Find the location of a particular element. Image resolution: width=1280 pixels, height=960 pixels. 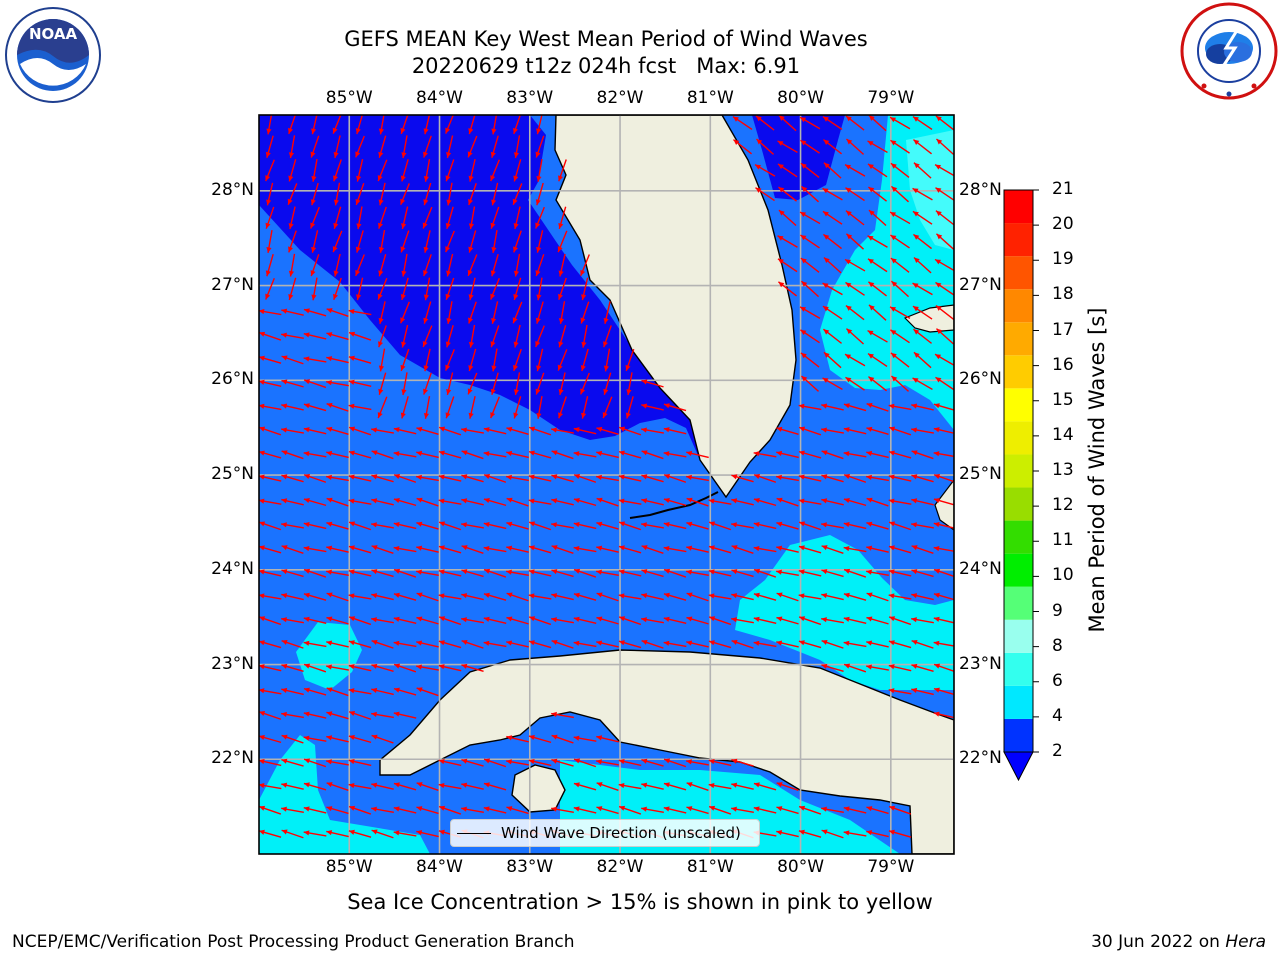

lon-label-bottom: 79°W is located at coordinates (891, 867).